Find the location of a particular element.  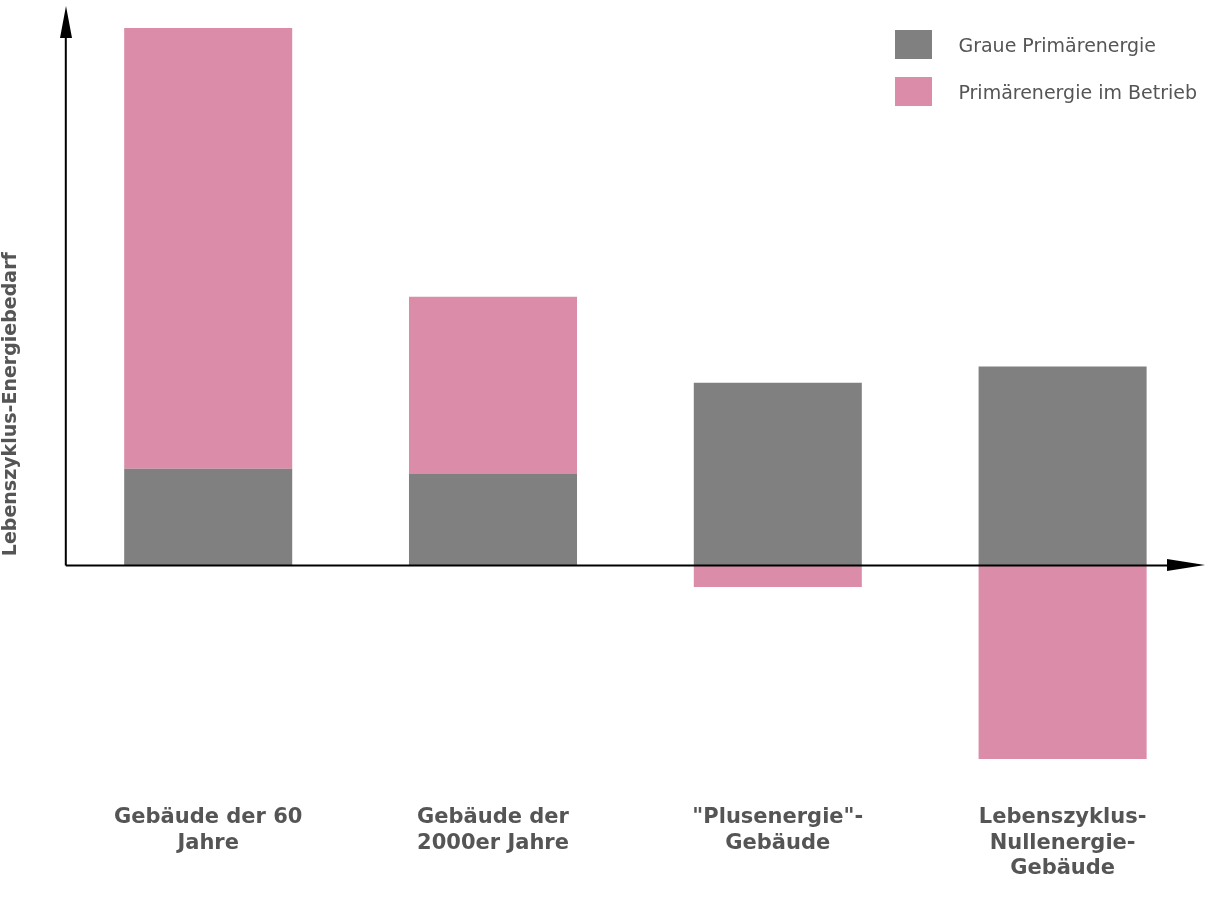

y-axis-title: Lebenszyklus-Energiebedarf is located at coordinates (10, 404).